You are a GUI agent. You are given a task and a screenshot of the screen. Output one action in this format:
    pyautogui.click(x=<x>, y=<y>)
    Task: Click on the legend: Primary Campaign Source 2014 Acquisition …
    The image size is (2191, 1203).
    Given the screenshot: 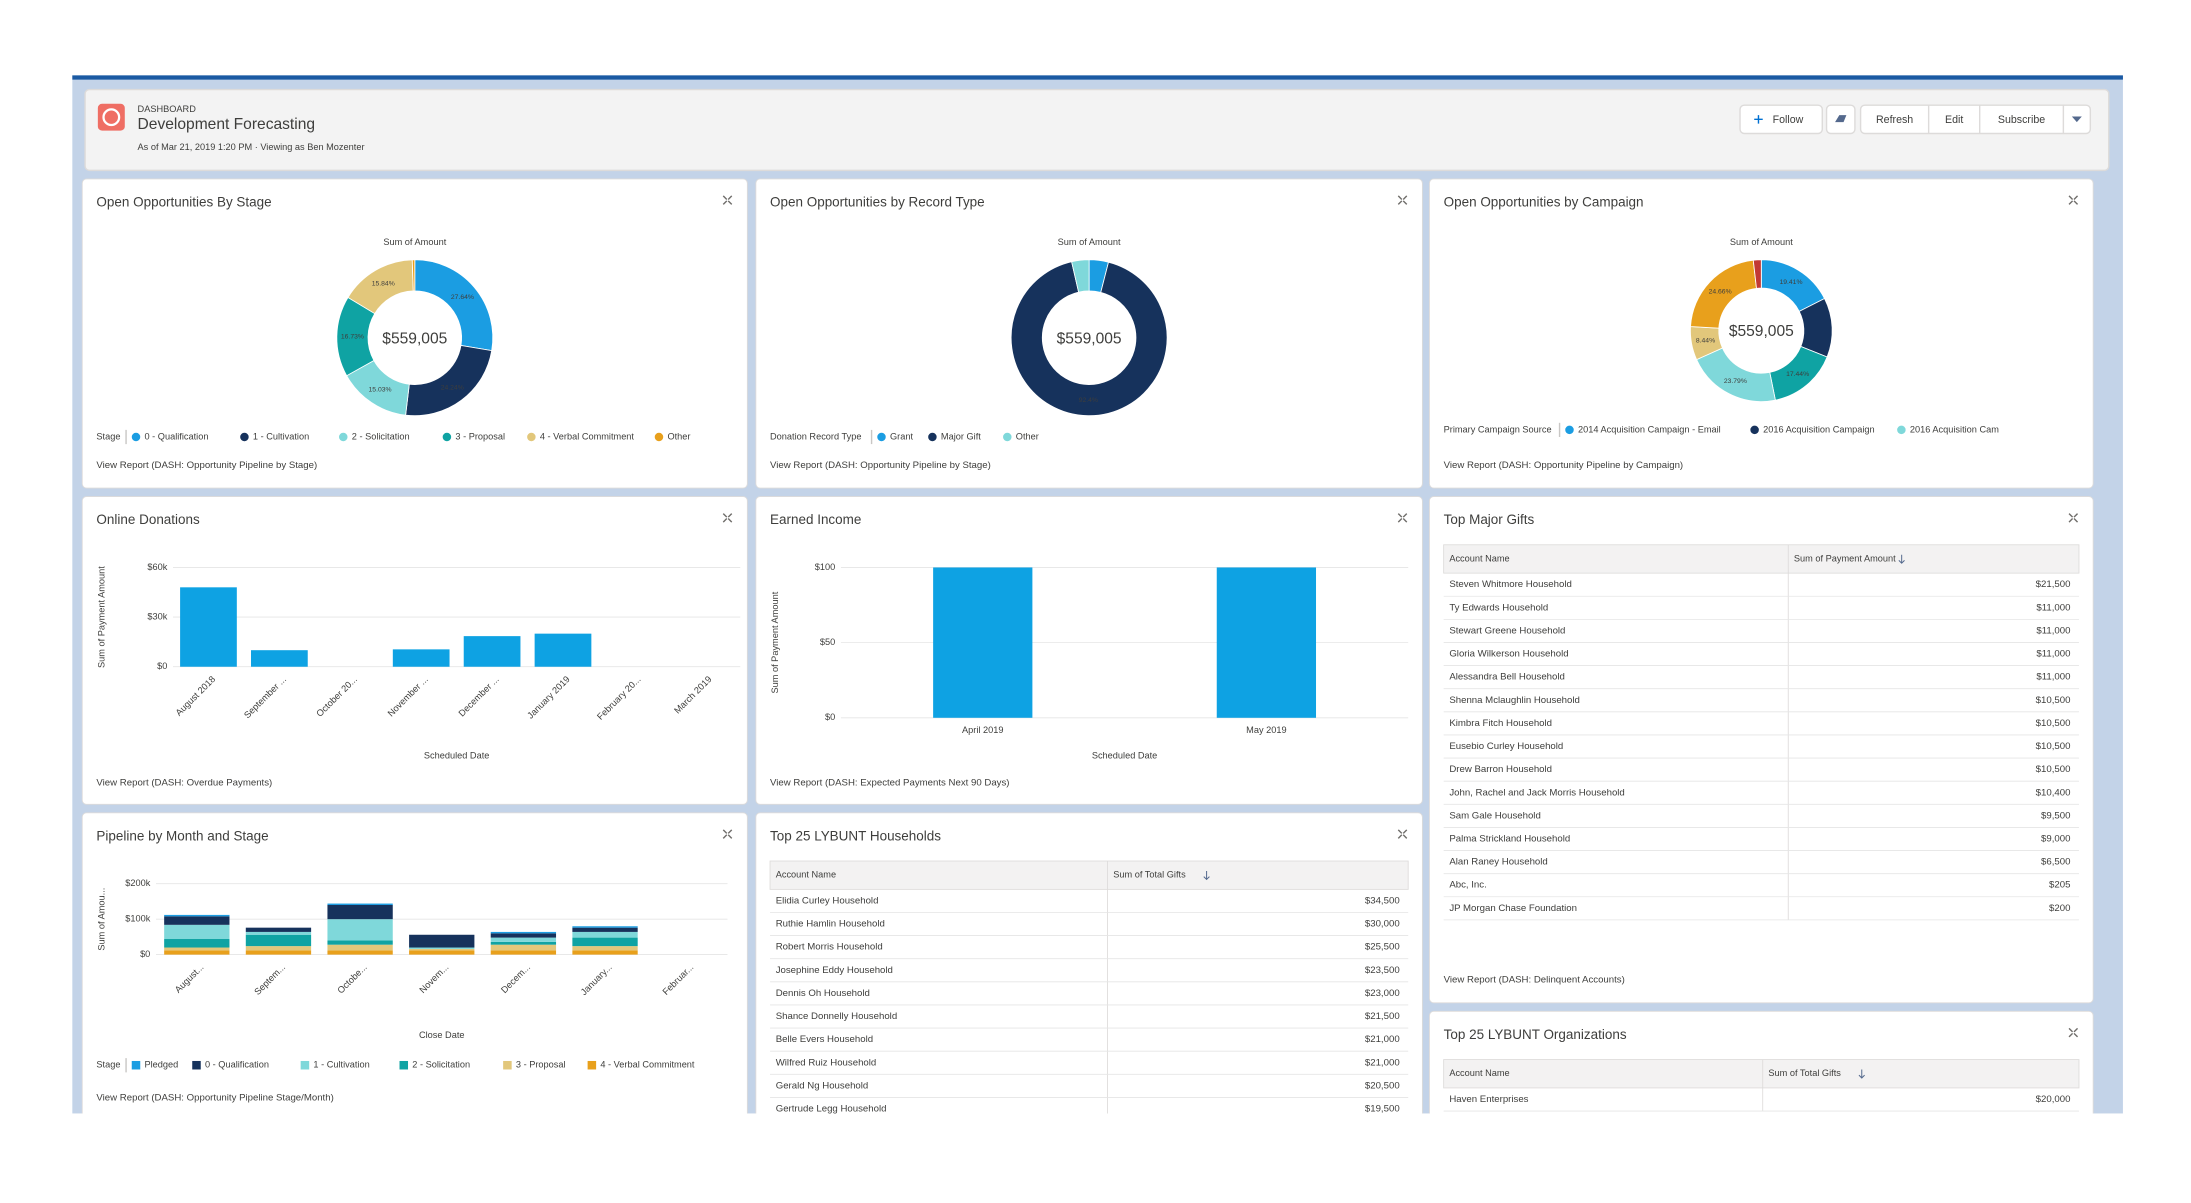 What is the action you would take?
    pyautogui.click(x=1721, y=429)
    